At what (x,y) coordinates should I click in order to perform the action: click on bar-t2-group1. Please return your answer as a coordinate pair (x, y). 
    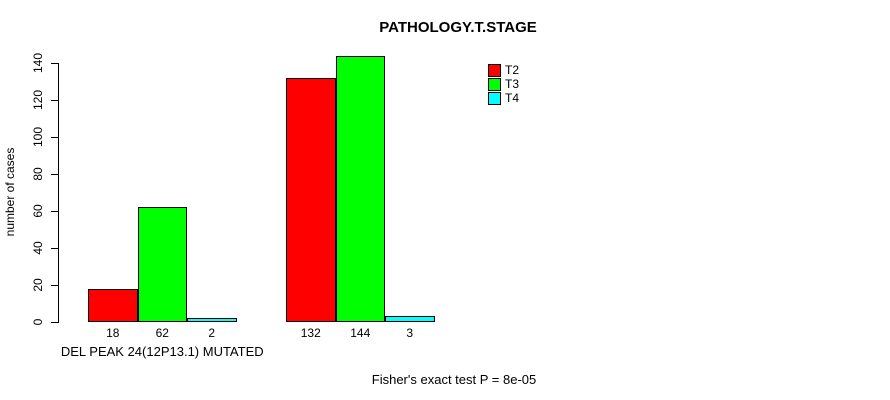
    Looking at the image, I should click on (113, 305).